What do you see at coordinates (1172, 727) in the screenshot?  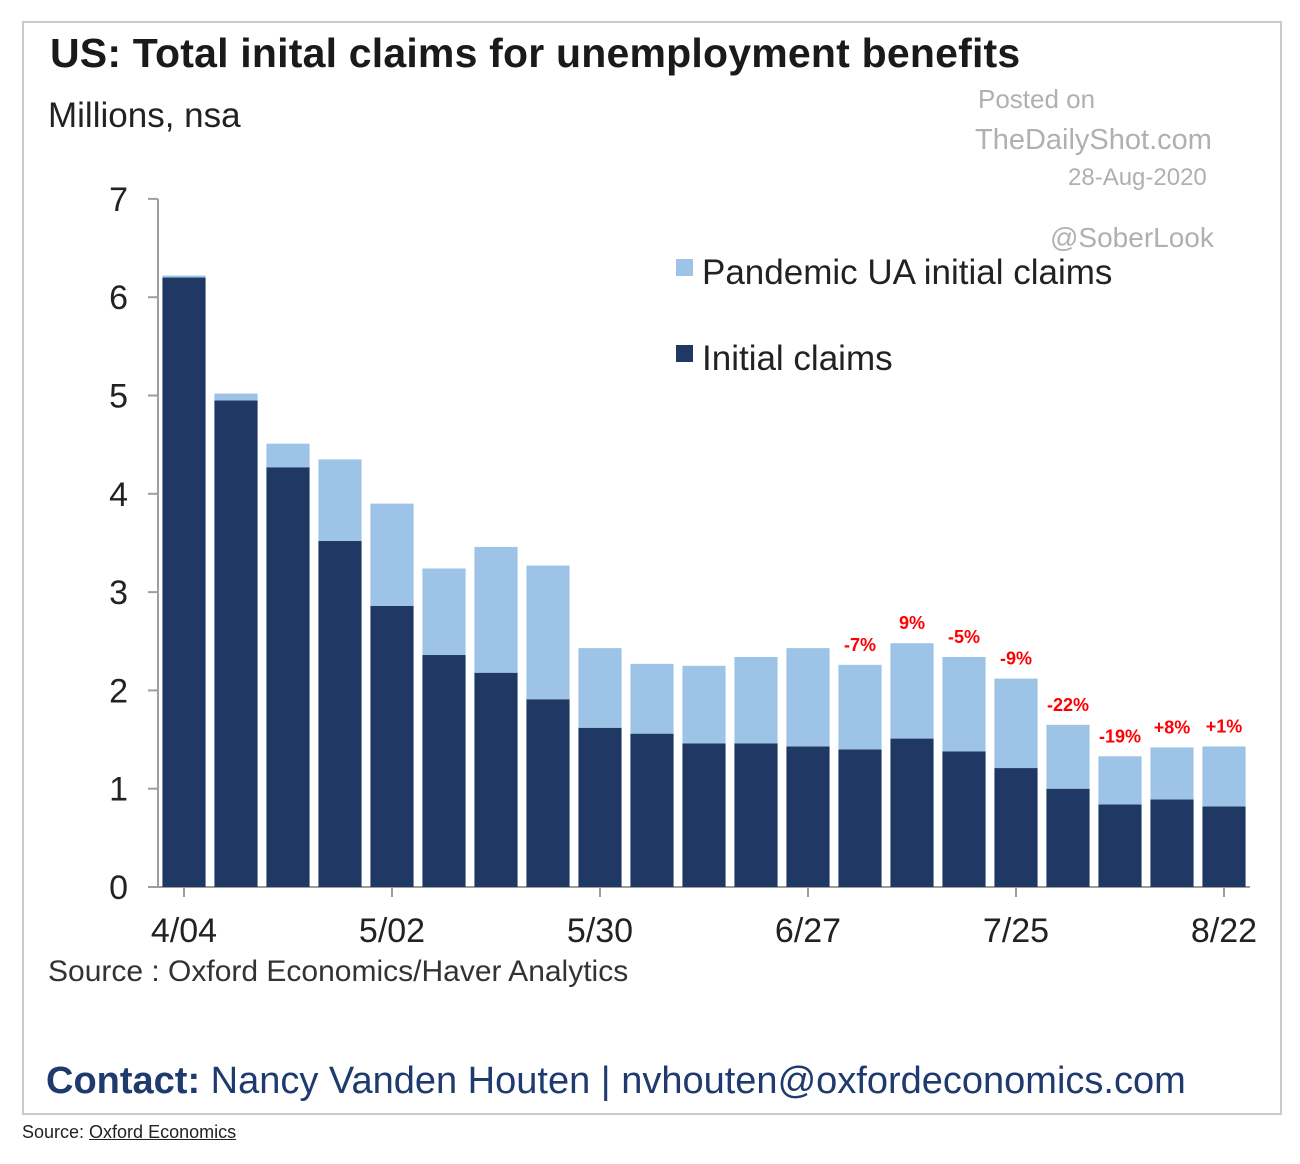 I see `bar-annotation: +8%` at bounding box center [1172, 727].